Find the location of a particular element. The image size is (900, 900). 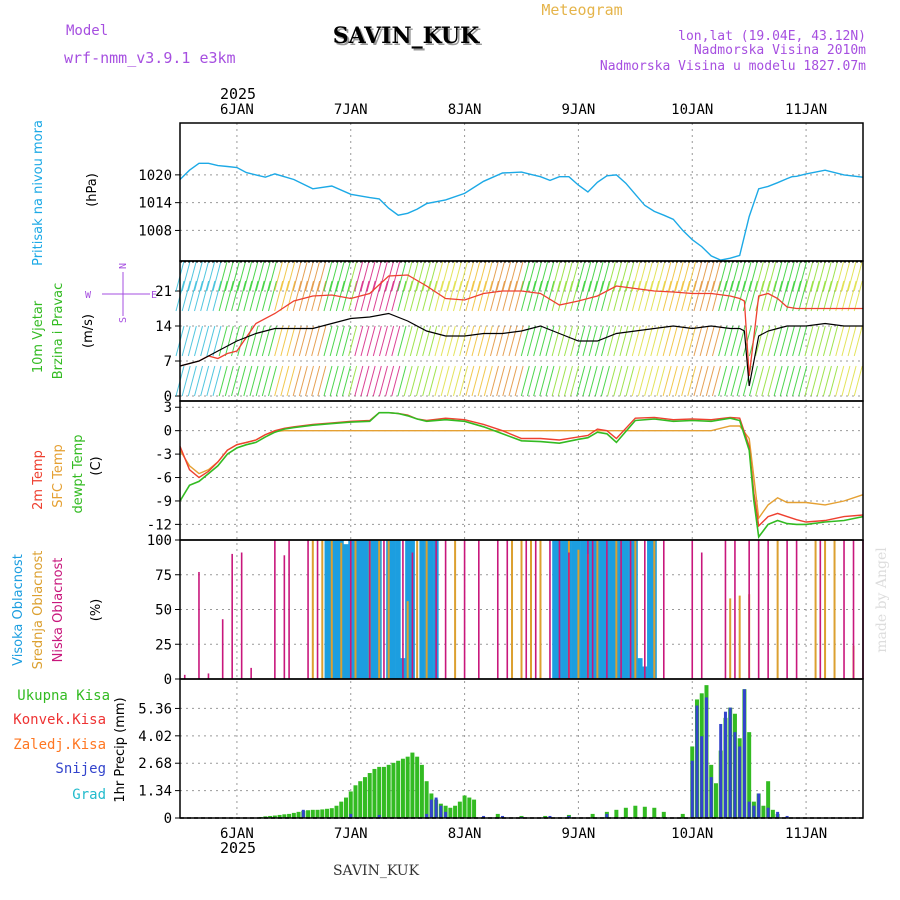

date-top-1: 7JAN is located at coordinates (351, 110).